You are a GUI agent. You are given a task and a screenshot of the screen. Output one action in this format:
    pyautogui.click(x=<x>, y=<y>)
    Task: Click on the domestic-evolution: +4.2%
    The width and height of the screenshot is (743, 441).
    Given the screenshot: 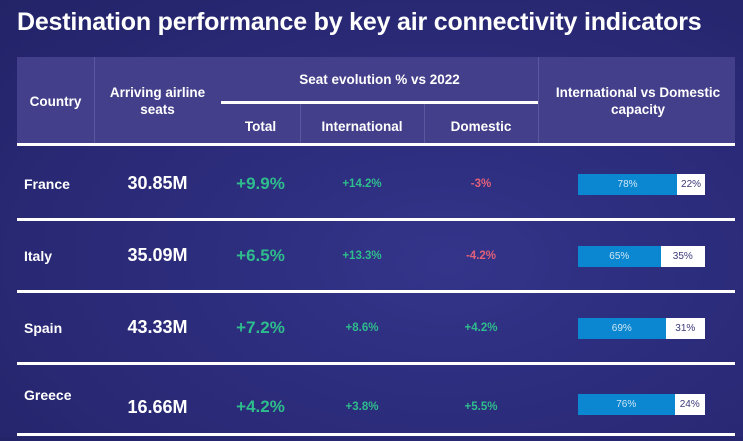 What is the action you would take?
    pyautogui.click(x=481, y=327)
    